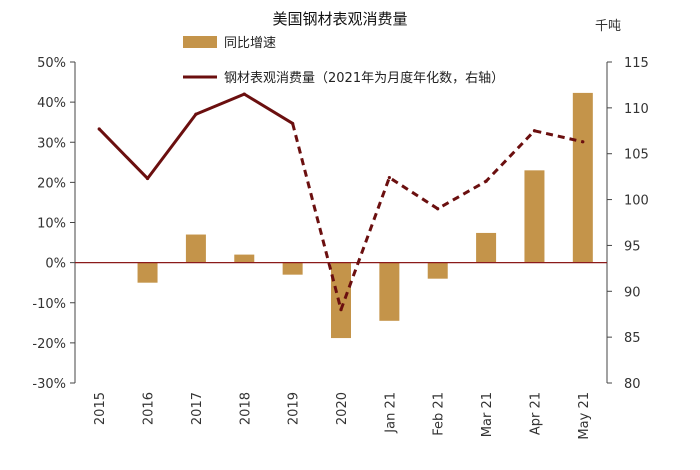  Describe the element at coordinates (632, 246) in the screenshot. I see `right-axis-tick-label: 95` at that location.